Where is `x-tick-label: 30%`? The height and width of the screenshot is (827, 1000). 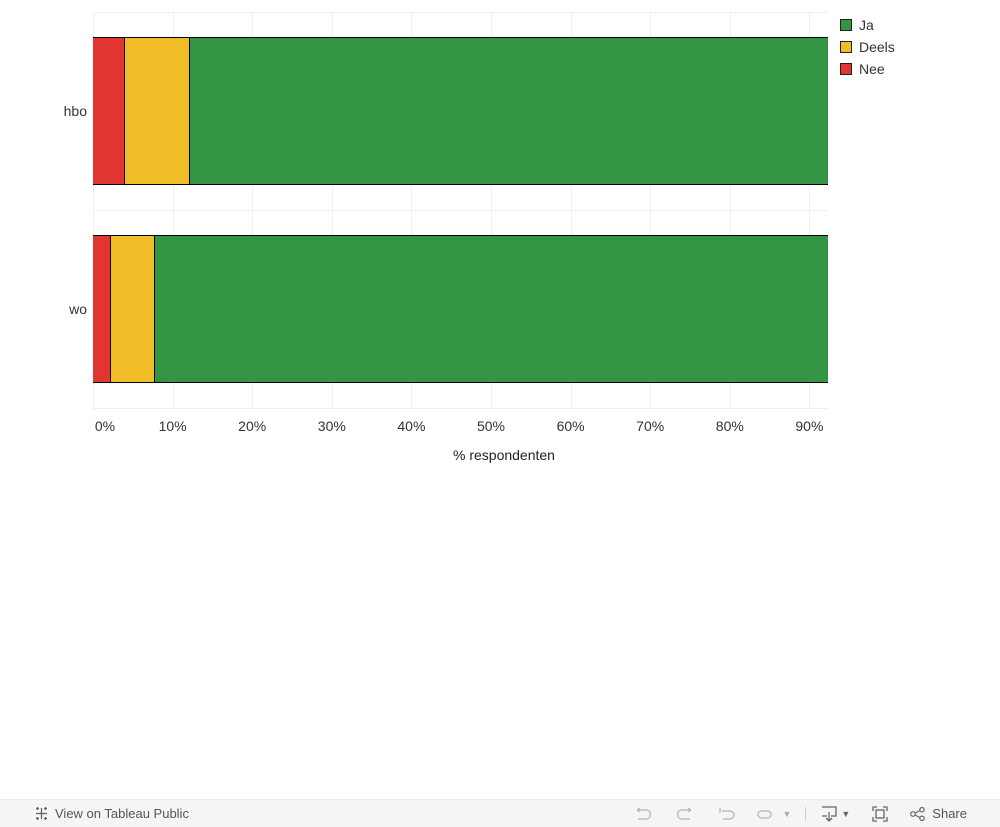 x-tick-label: 30% is located at coordinates (331, 426).